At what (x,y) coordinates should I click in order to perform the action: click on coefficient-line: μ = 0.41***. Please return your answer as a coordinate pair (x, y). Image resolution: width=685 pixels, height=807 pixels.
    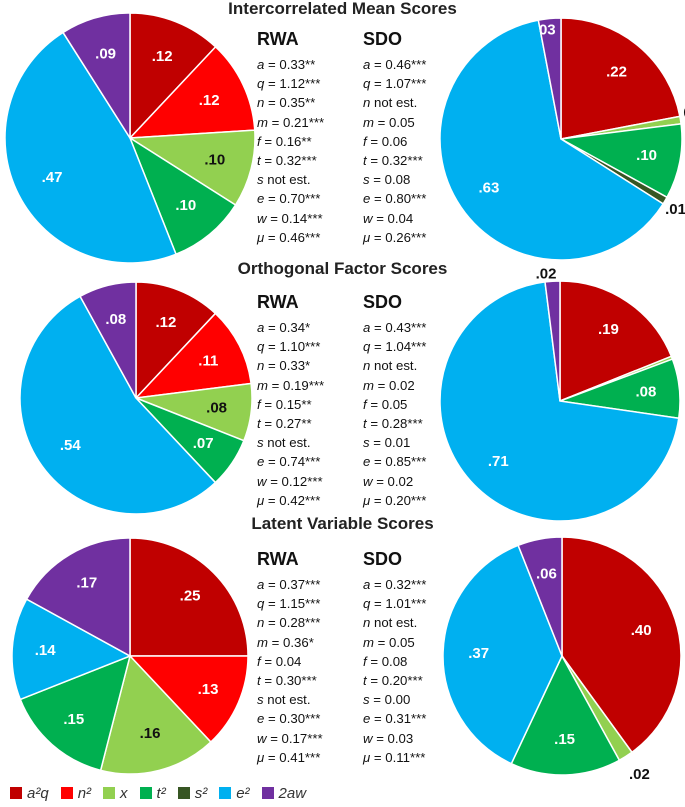
    Looking at the image, I should click on (290, 757).